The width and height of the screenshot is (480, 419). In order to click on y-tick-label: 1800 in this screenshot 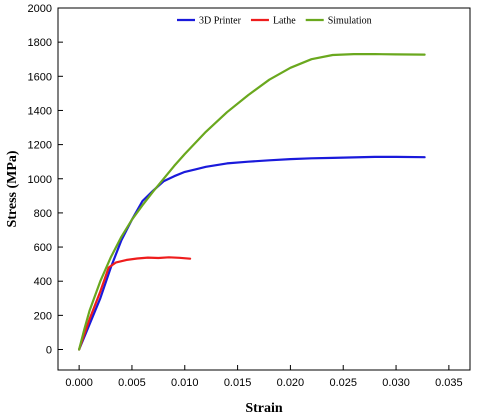, I will do `click(40, 43)`.